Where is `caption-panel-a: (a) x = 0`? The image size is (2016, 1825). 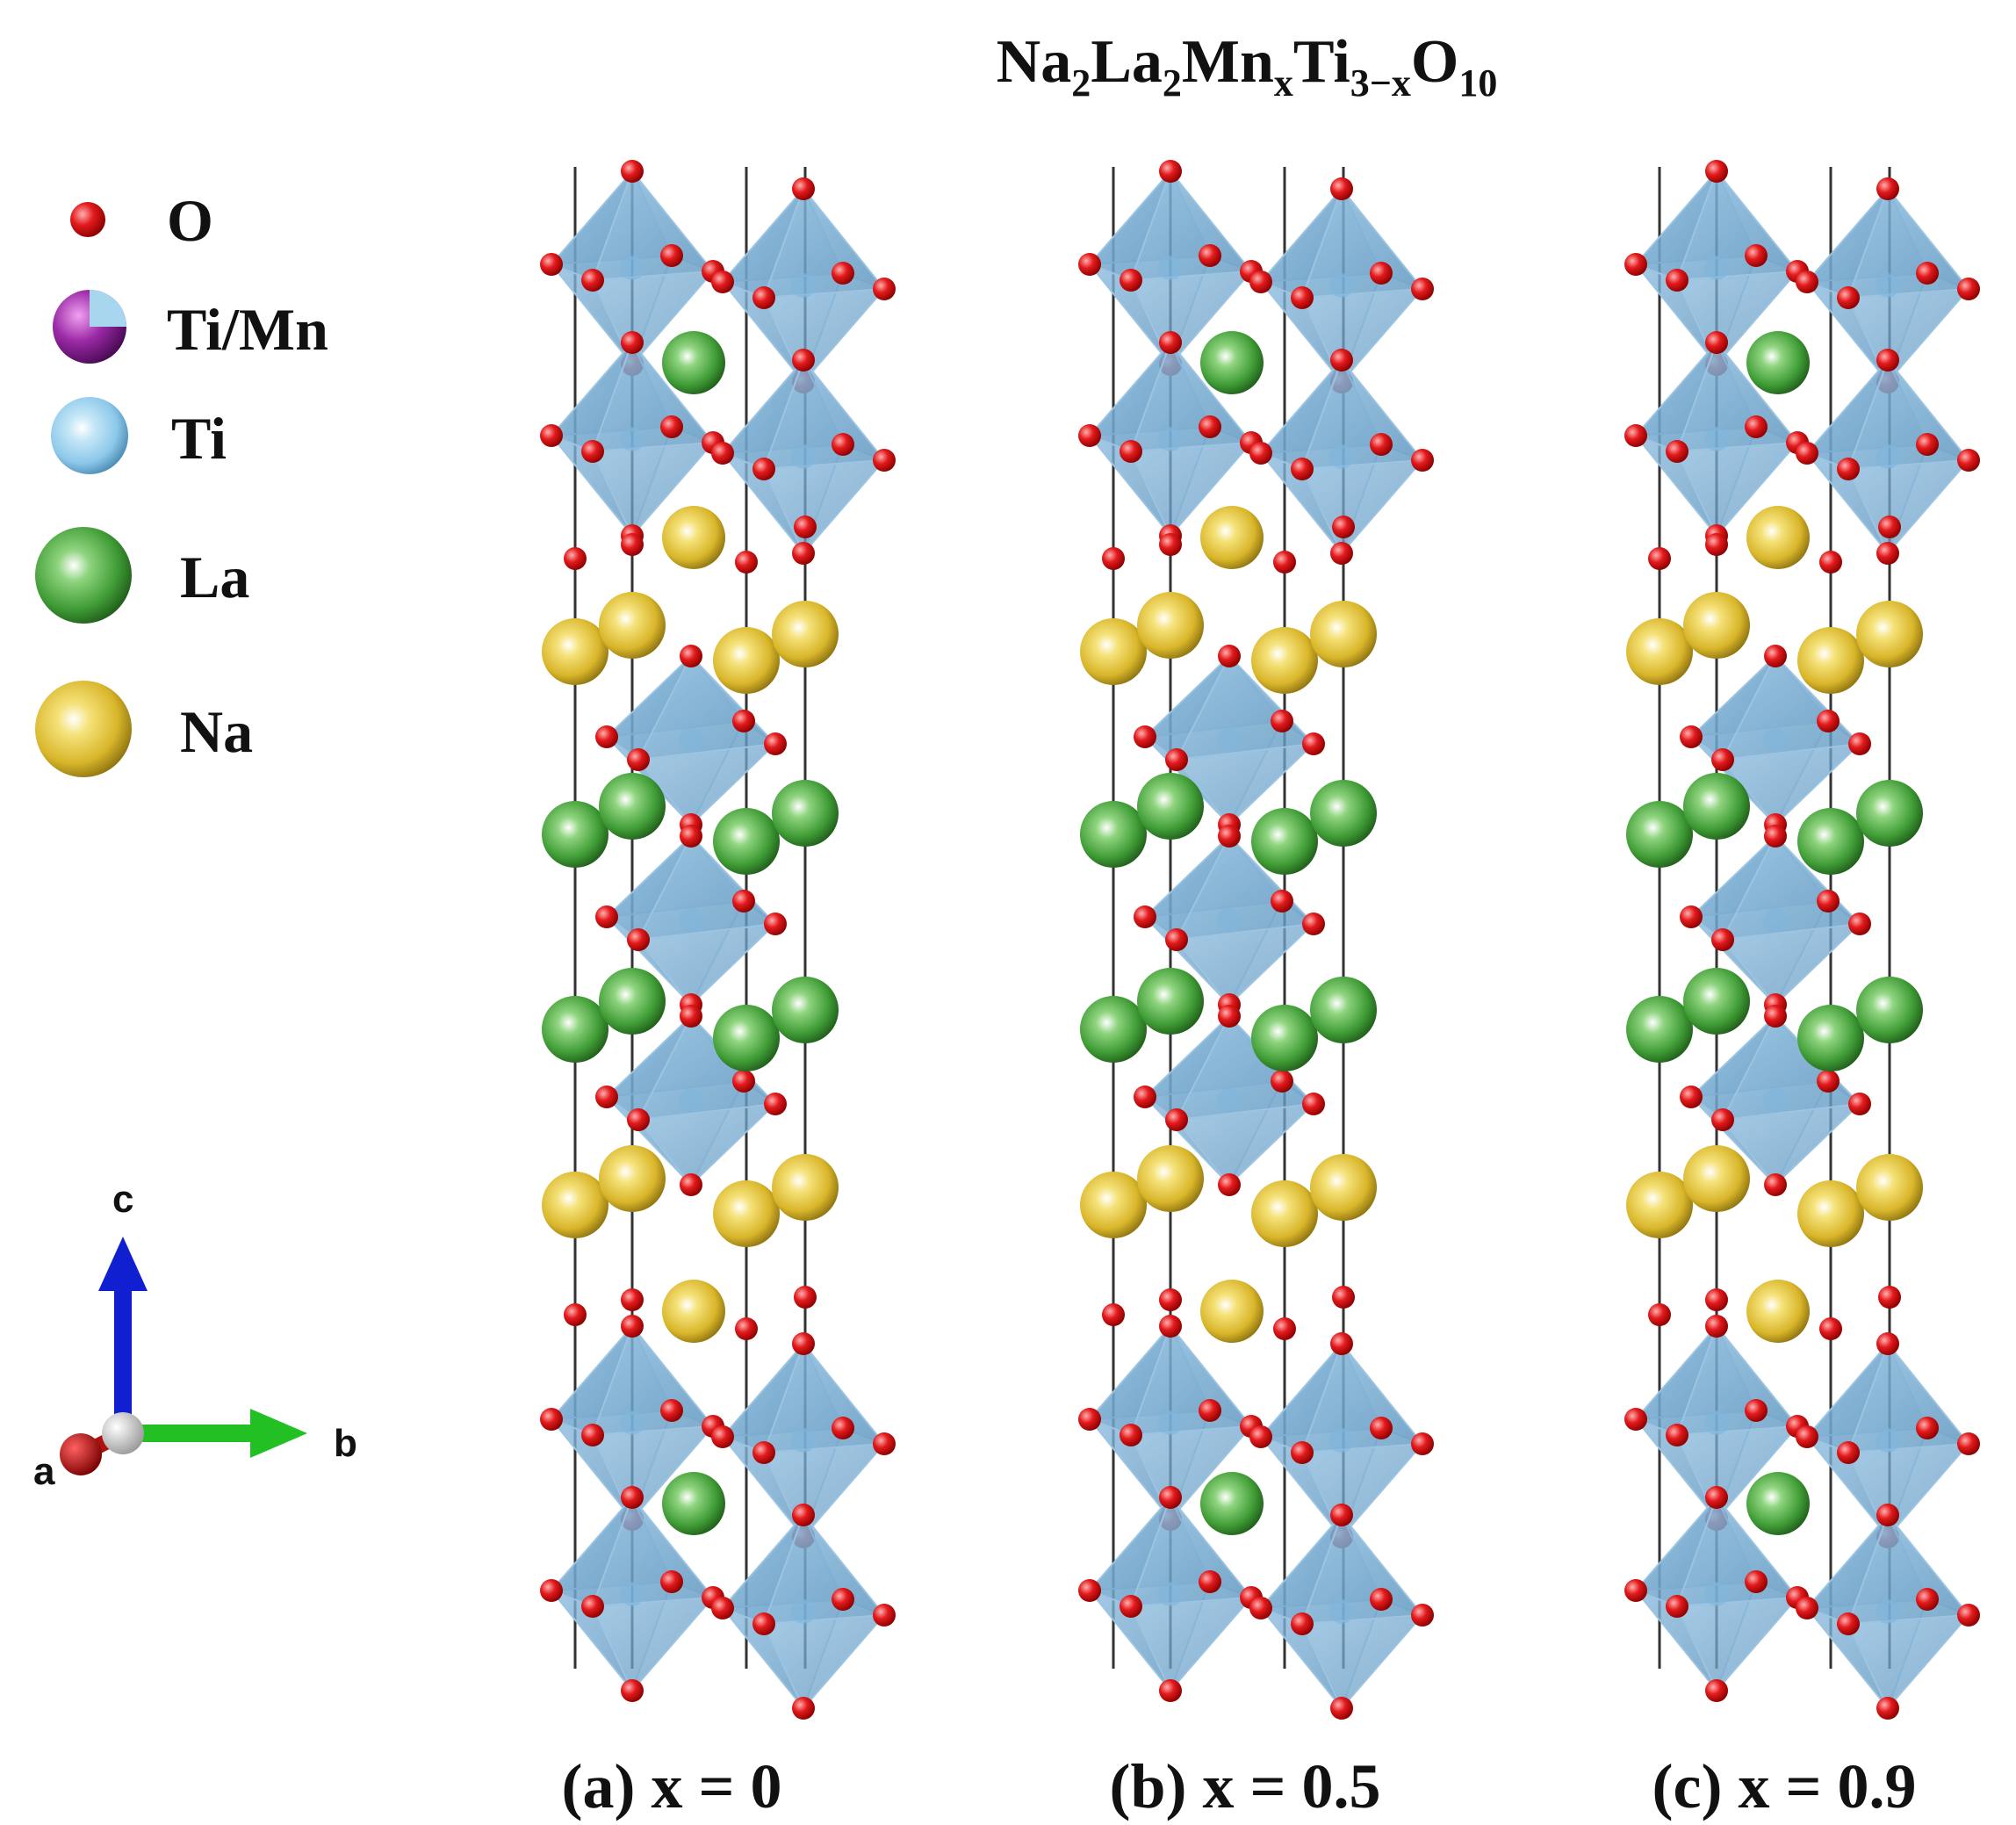
caption-panel-a: (a) x = 0 is located at coordinates (672, 1786).